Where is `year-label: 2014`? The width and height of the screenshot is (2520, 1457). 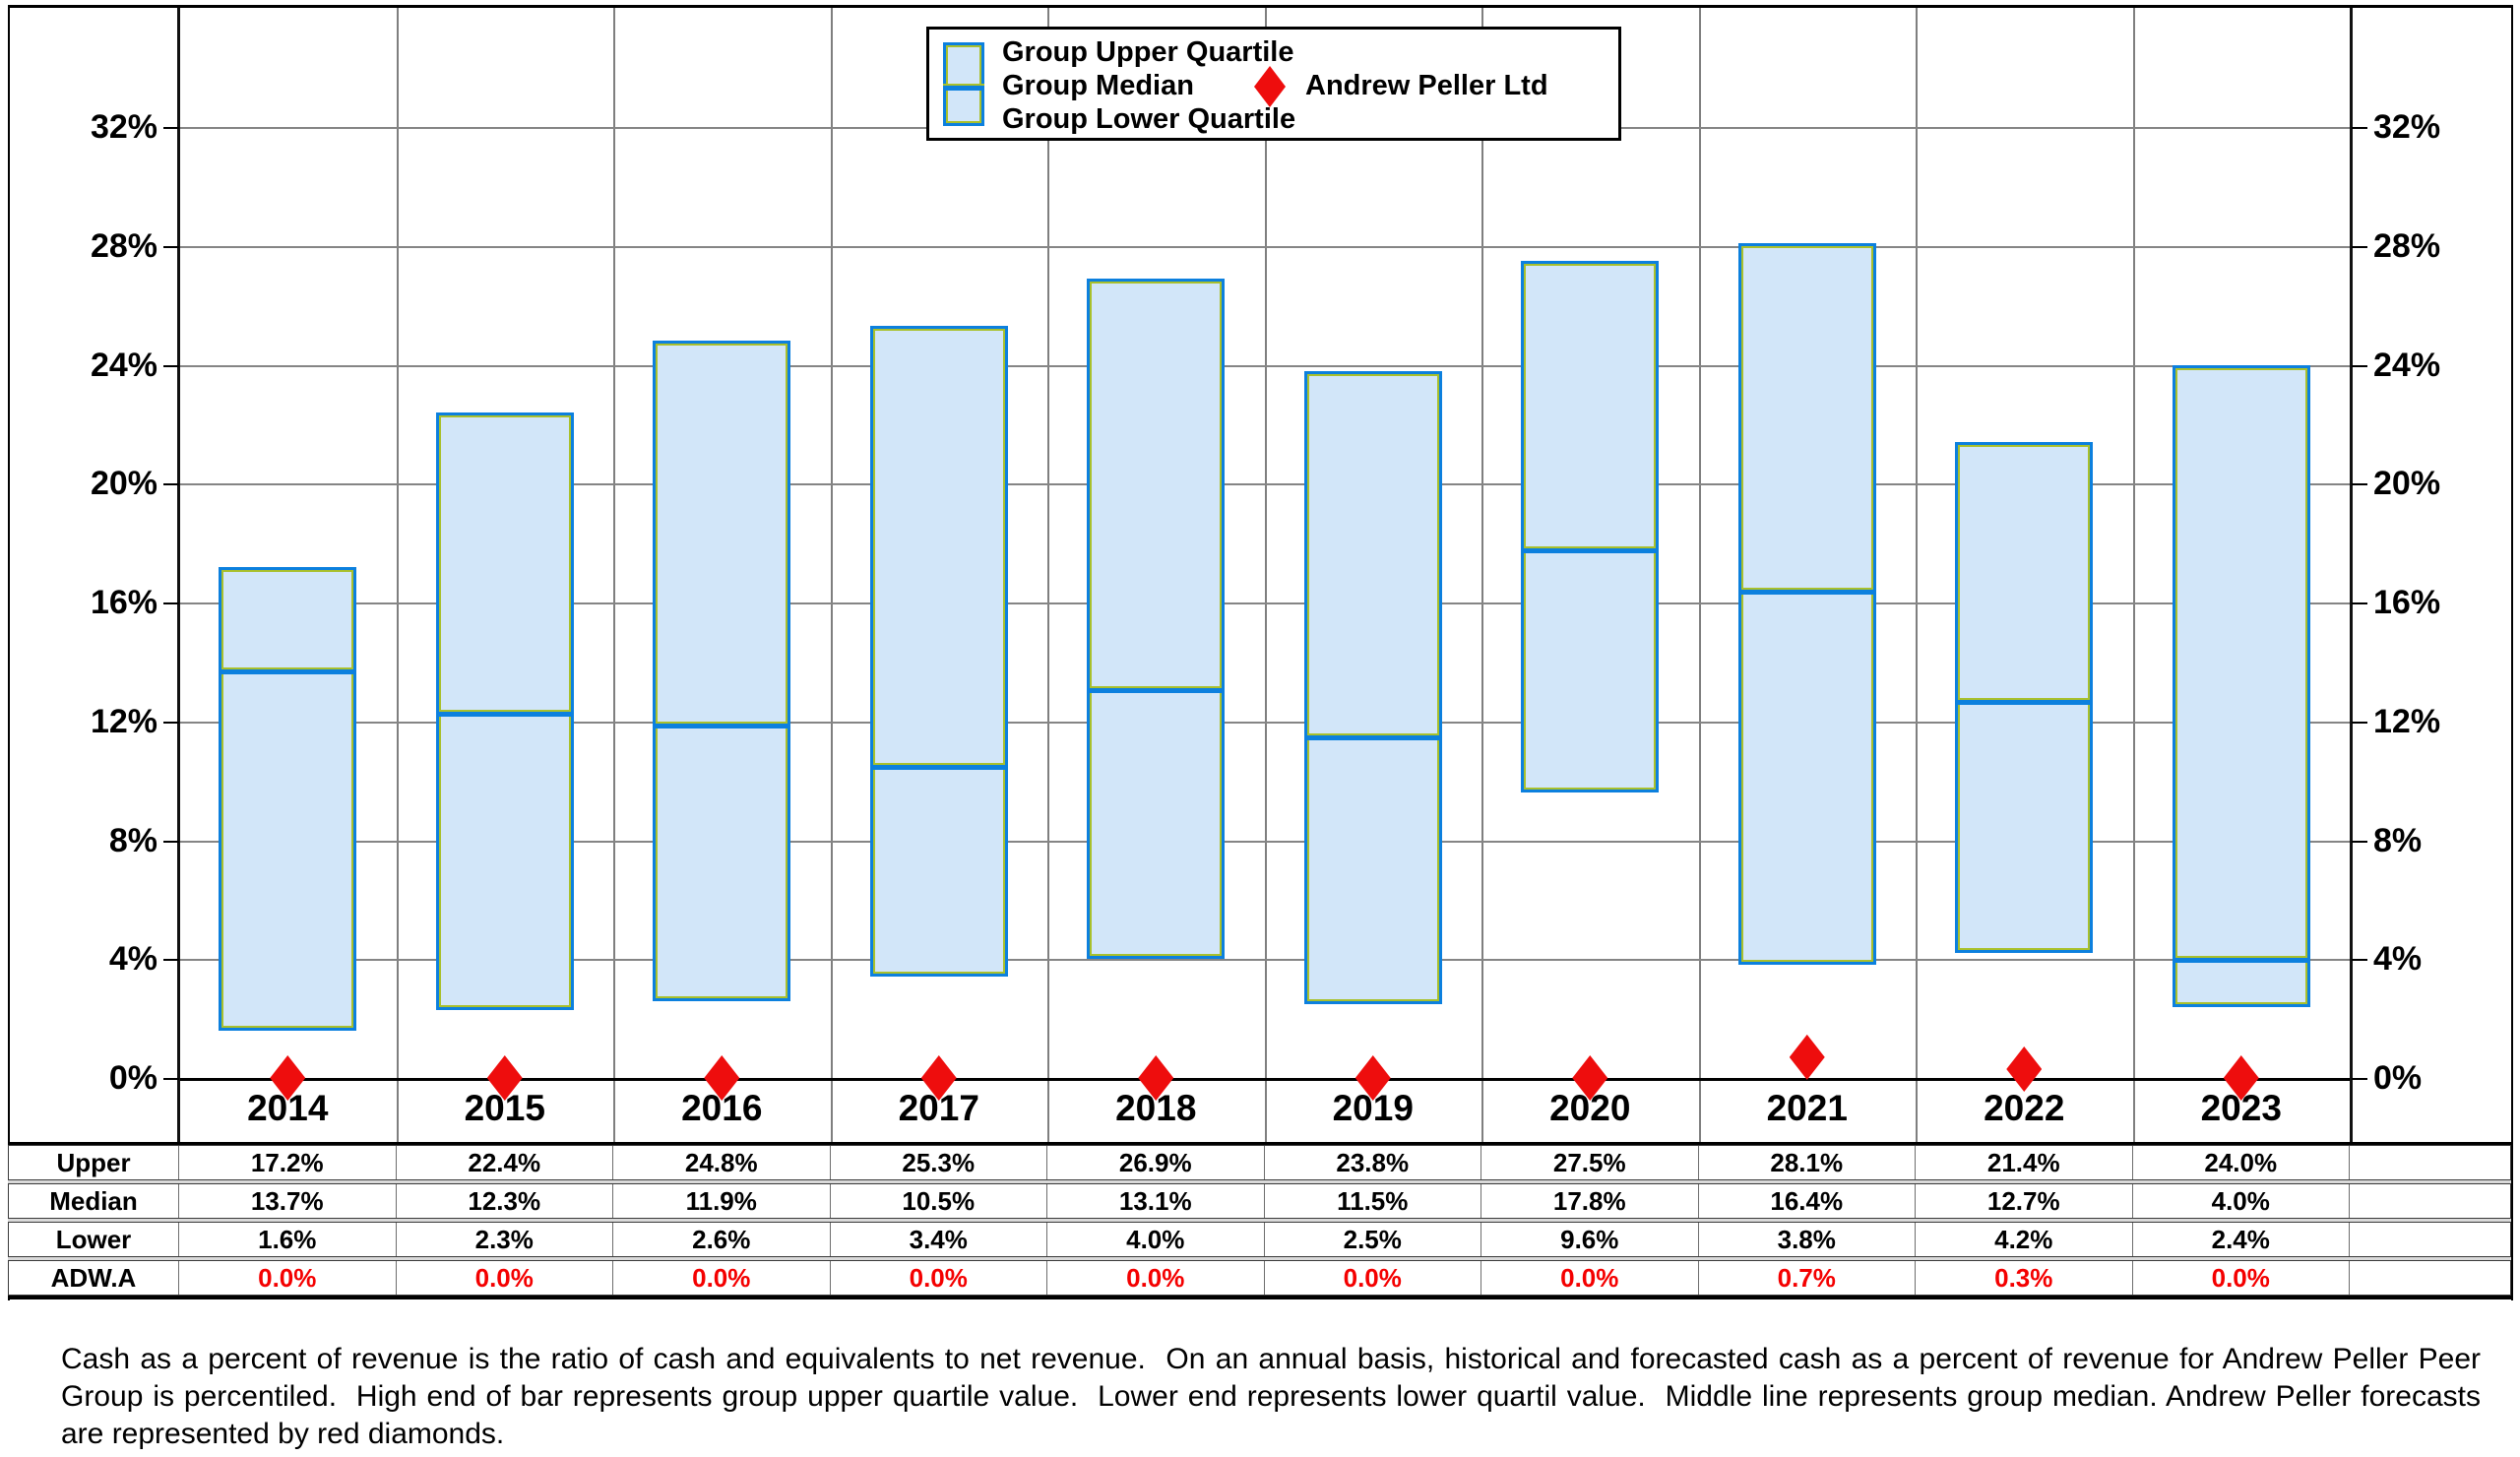 year-label: 2014 is located at coordinates (288, 1108).